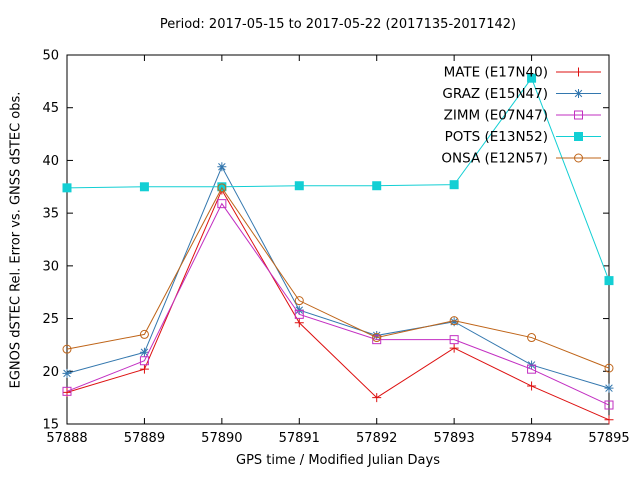  I want to click on y-tick-label: 50, so click(50, 56).